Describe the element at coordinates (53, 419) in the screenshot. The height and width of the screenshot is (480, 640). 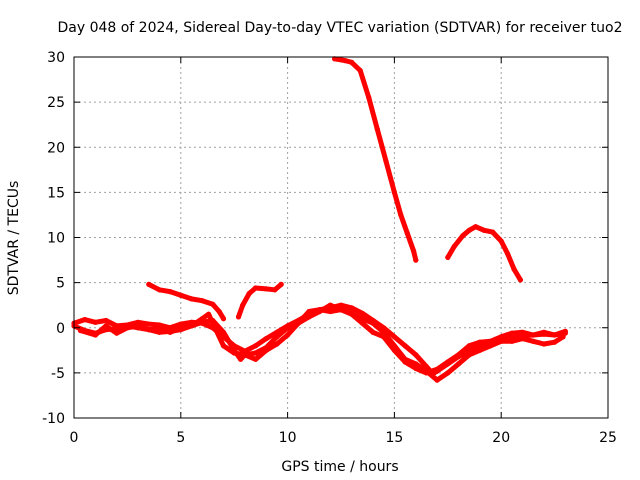
I see `y-tick-label: -10` at that location.